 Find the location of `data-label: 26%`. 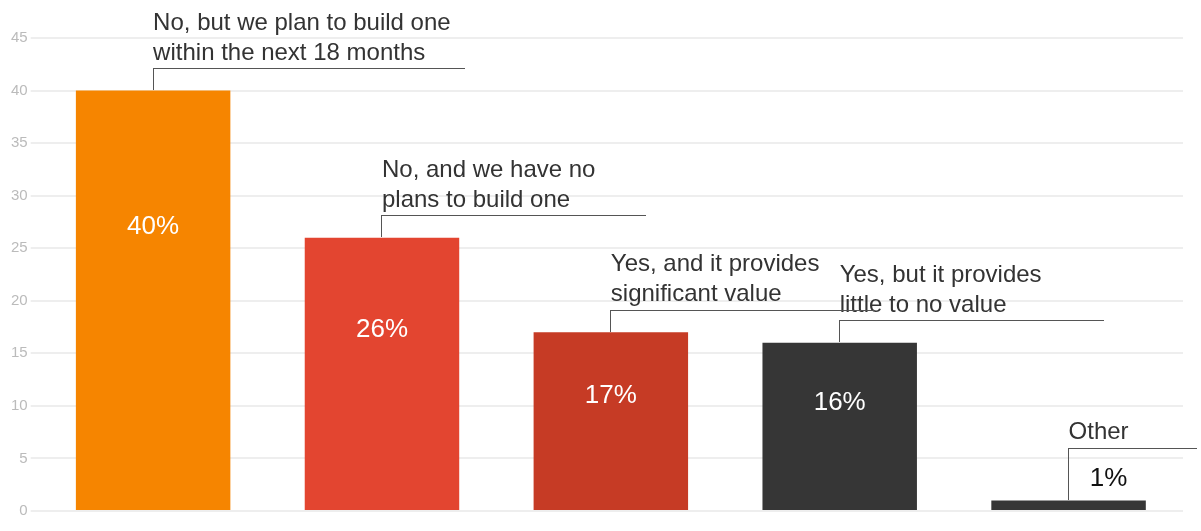

data-label: 26% is located at coordinates (381, 327).